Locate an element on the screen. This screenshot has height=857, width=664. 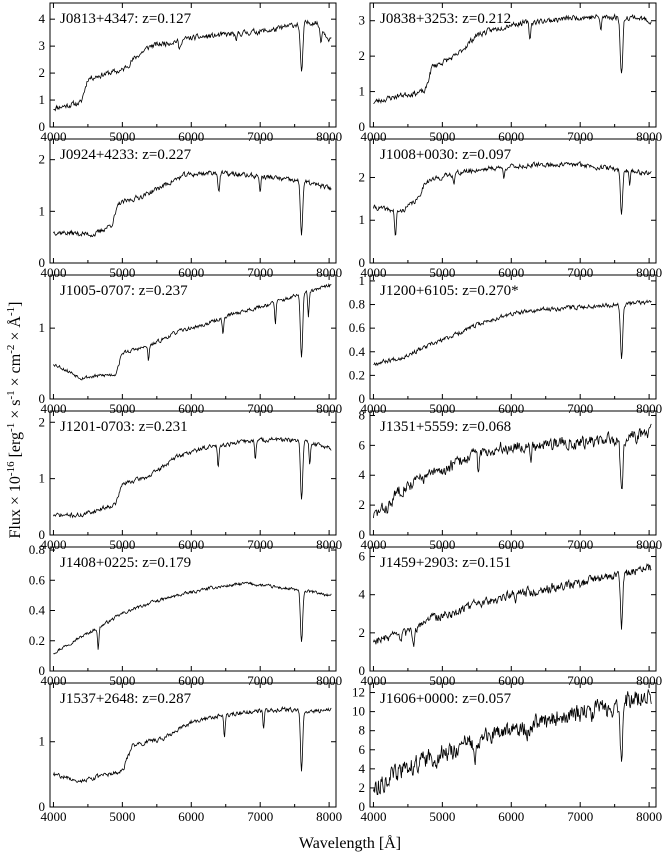
x-axis-title: Wavelength [Å] is located at coordinates (350, 843).